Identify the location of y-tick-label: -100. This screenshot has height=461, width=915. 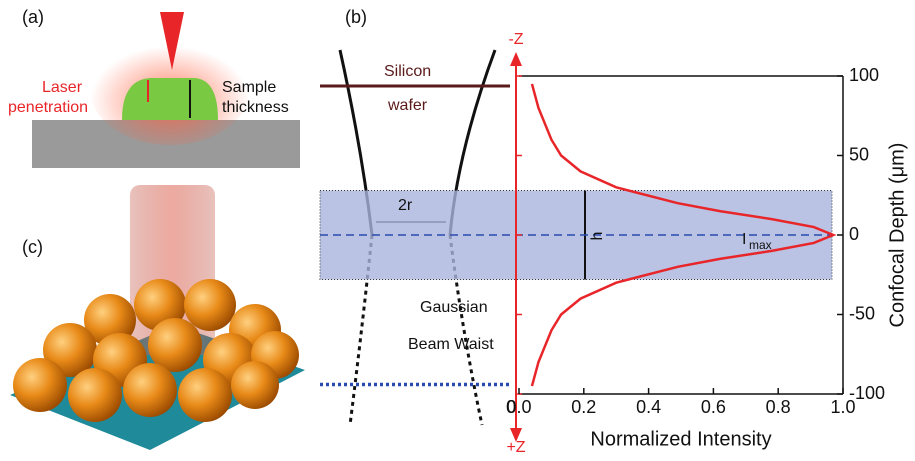
(867, 393).